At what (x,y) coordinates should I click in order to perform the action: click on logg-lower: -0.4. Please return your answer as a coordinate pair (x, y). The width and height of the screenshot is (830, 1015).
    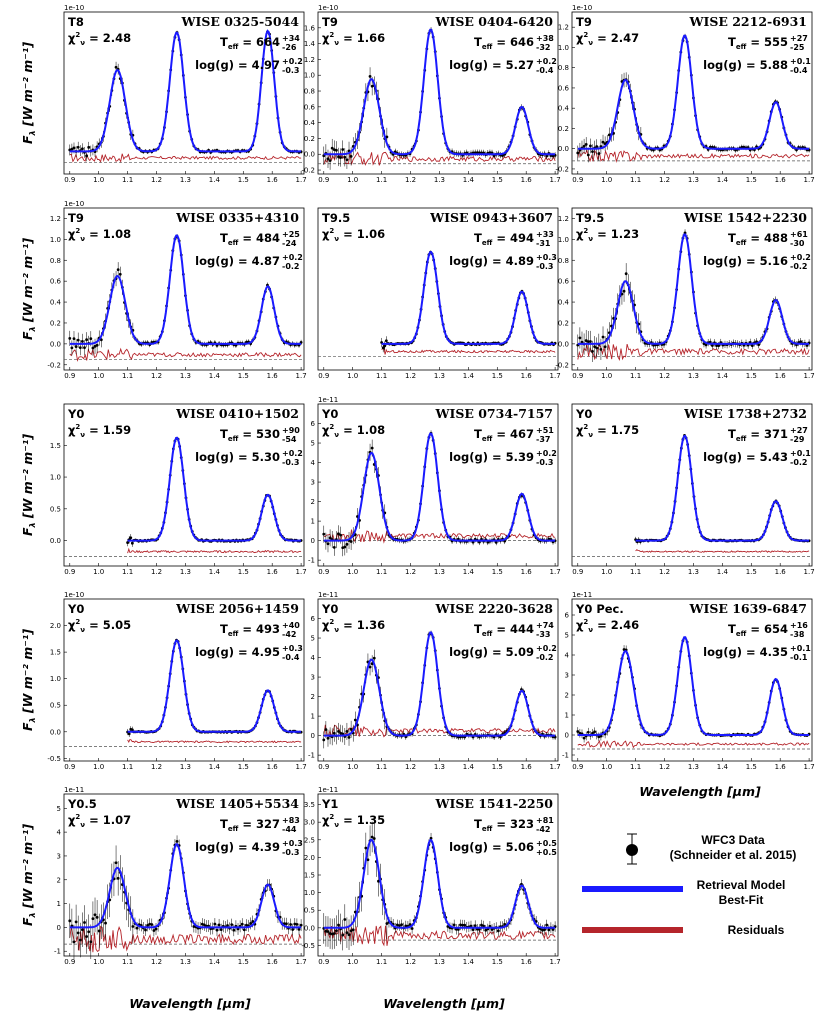
    Looking at the image, I should click on (545, 70).